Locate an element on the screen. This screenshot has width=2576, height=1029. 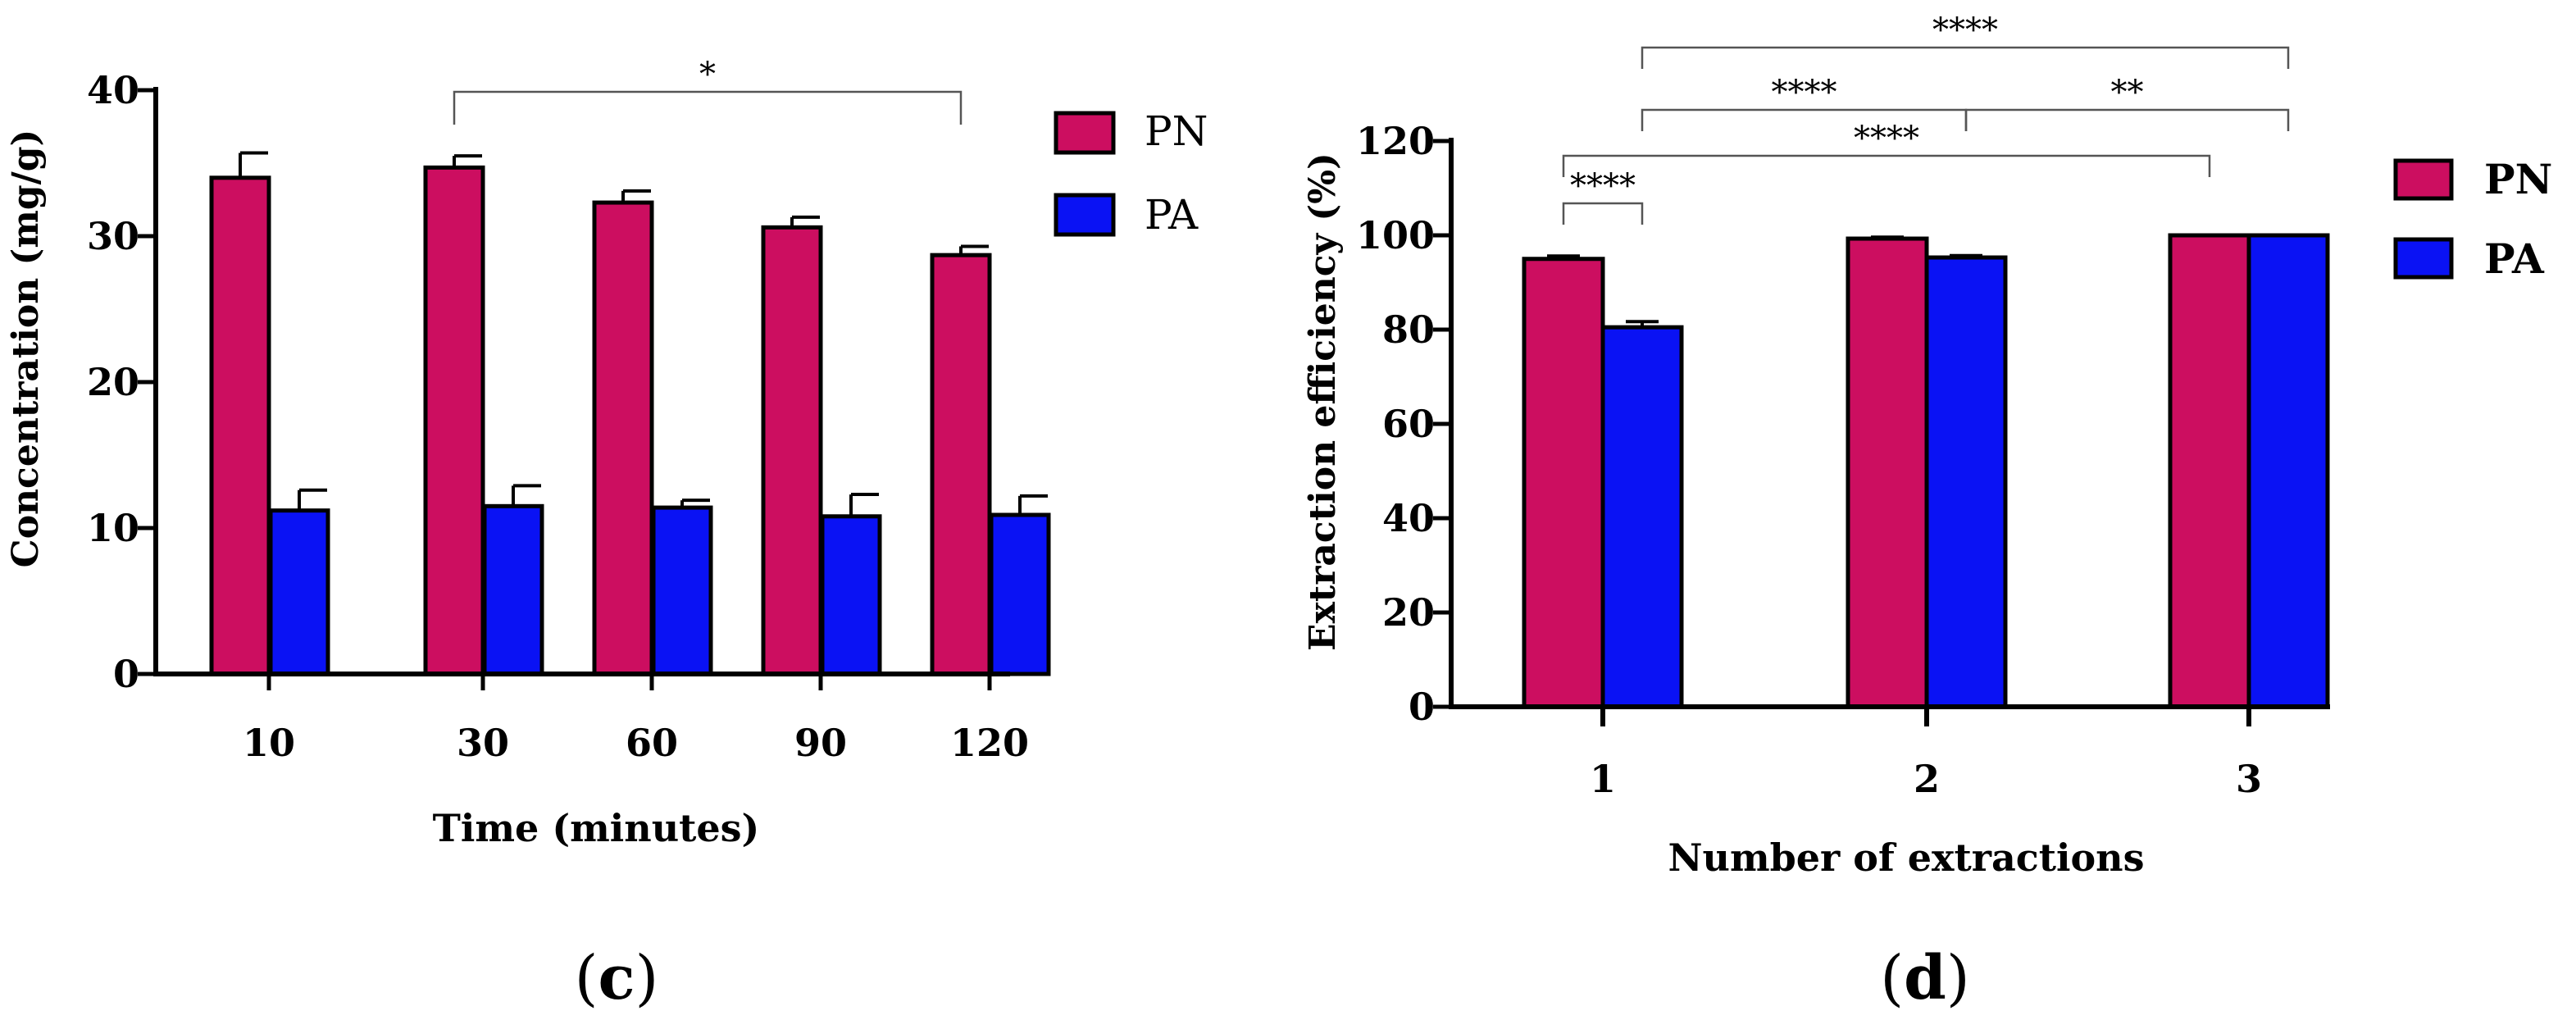
legend-pa-swatch-d is located at coordinates (2423, 259).